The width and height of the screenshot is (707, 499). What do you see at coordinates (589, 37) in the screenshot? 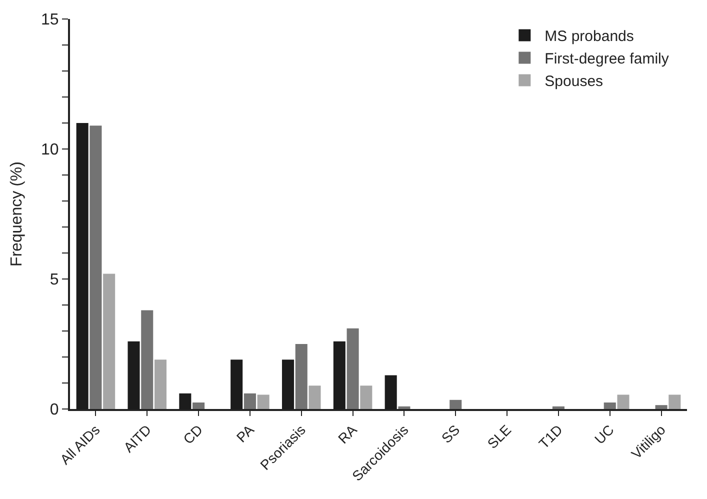
I see `legend-label: MS probands` at bounding box center [589, 37].